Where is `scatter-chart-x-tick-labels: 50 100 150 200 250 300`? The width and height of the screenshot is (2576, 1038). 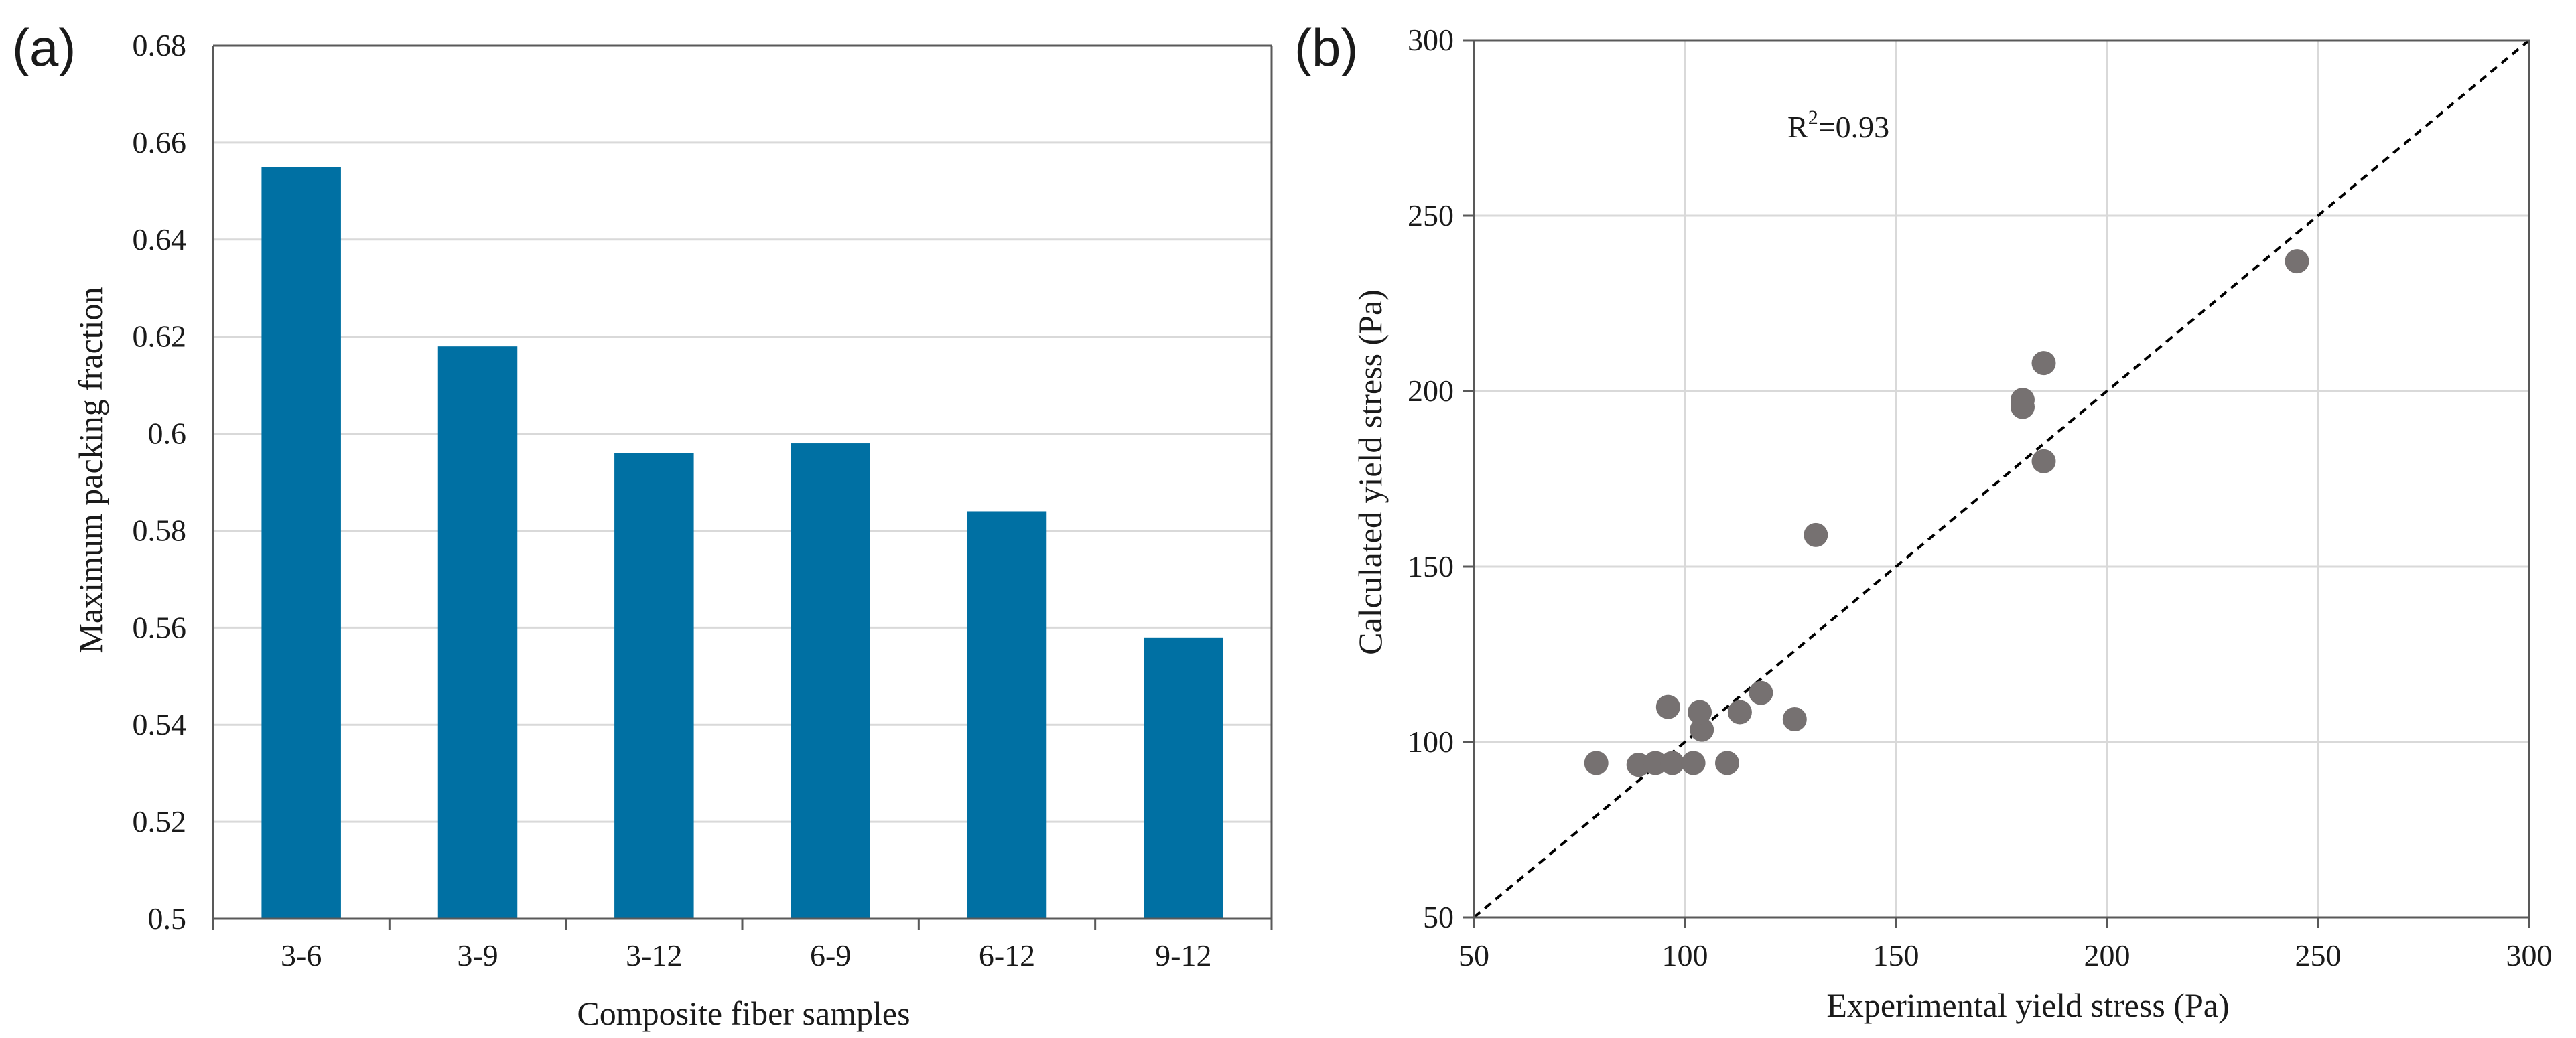 scatter-chart-x-tick-labels: 50 100 150 200 250 300 is located at coordinates (2006, 955).